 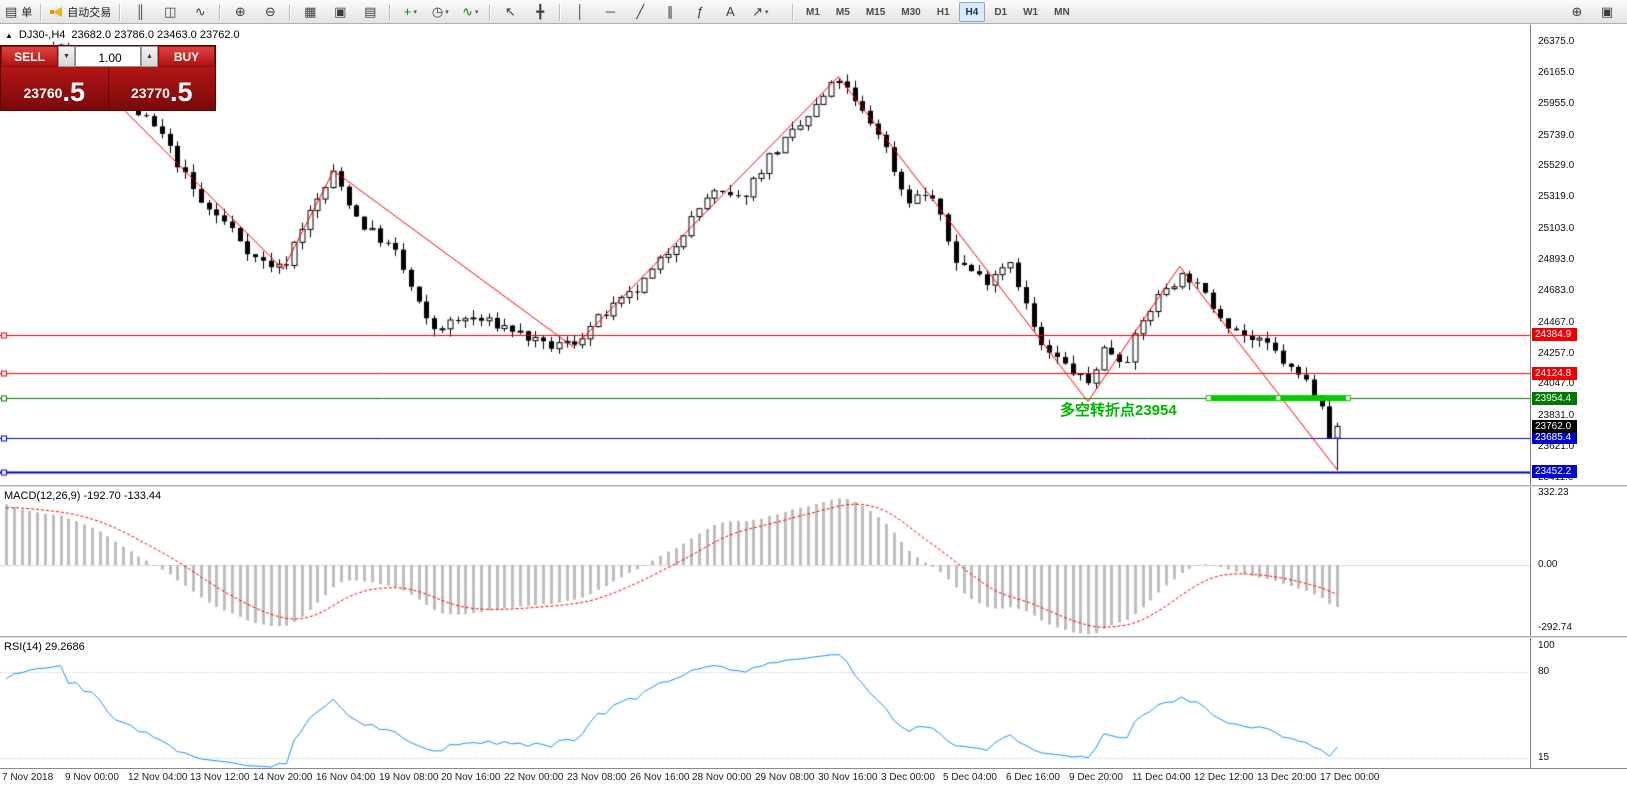 I want to click on buy-button: BUY, so click(x=186, y=56).